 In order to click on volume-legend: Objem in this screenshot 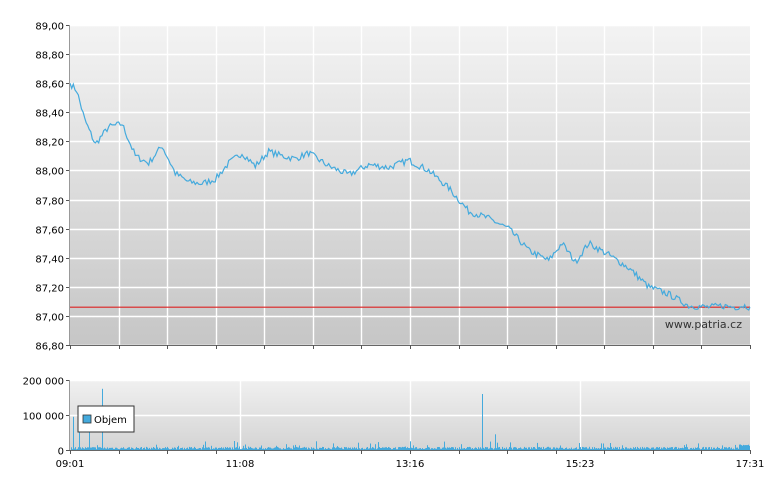, I will do `click(106, 419)`.